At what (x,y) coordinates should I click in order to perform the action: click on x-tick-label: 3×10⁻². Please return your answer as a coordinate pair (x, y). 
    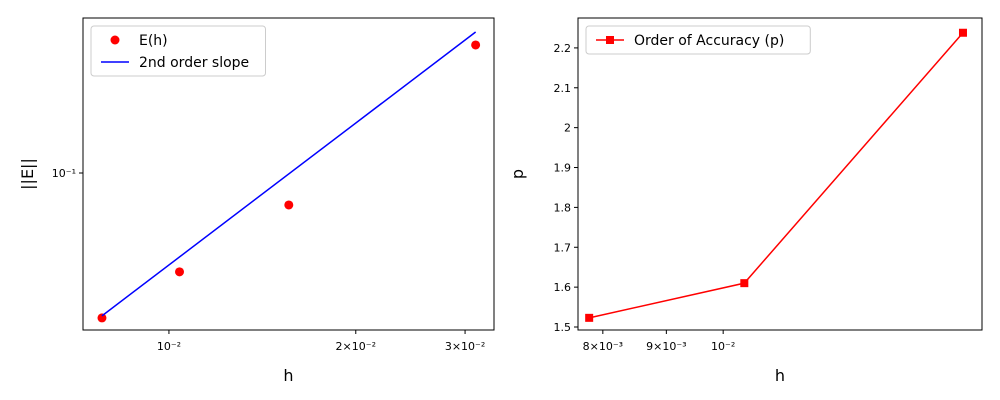
    Looking at the image, I should click on (465, 346).